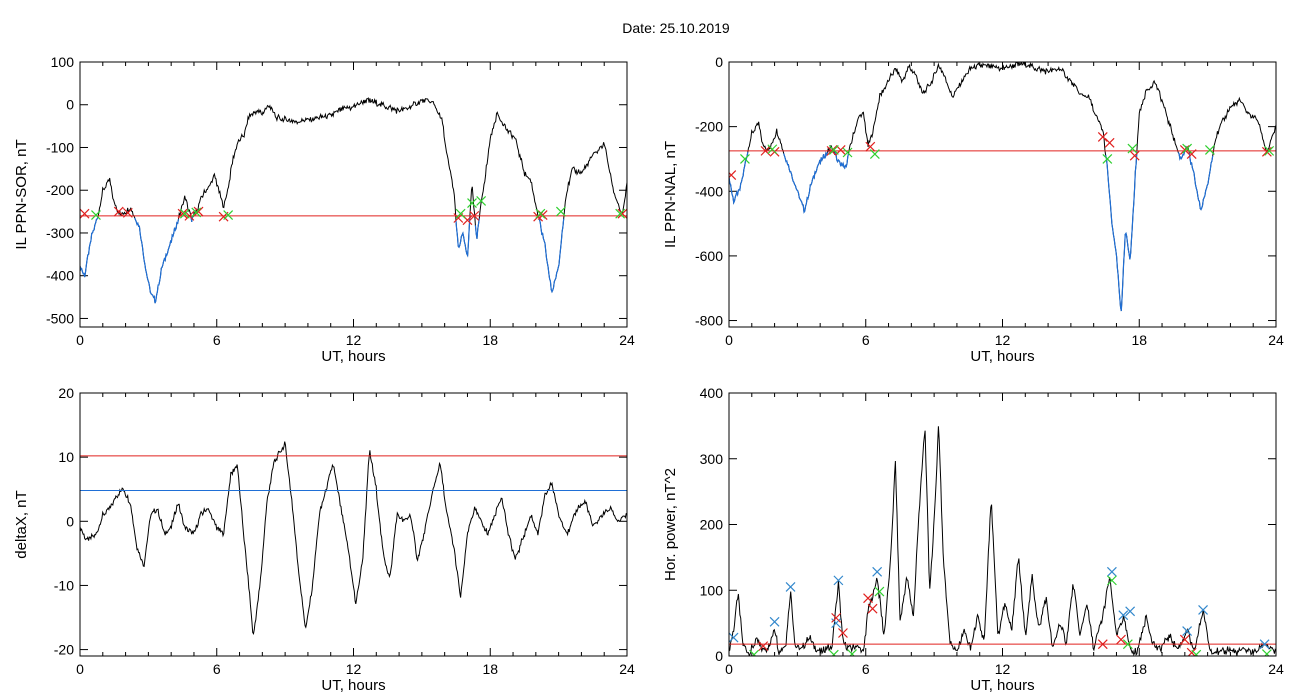 The image size is (1300, 700). I want to click on y-tick-label: 20, so click(66, 393).